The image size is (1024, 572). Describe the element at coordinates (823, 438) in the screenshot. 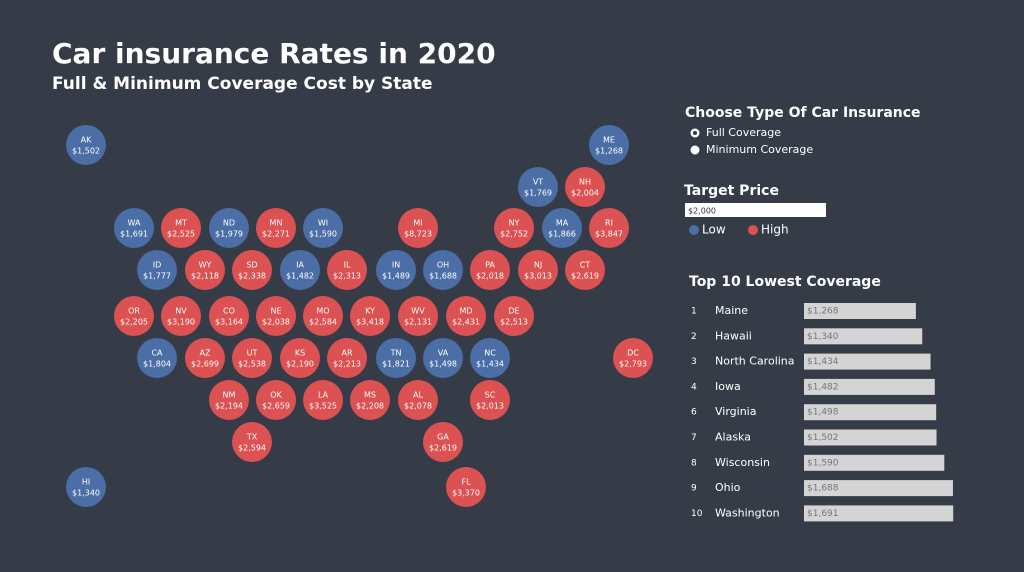

I see `bar-label: $1,502` at that location.